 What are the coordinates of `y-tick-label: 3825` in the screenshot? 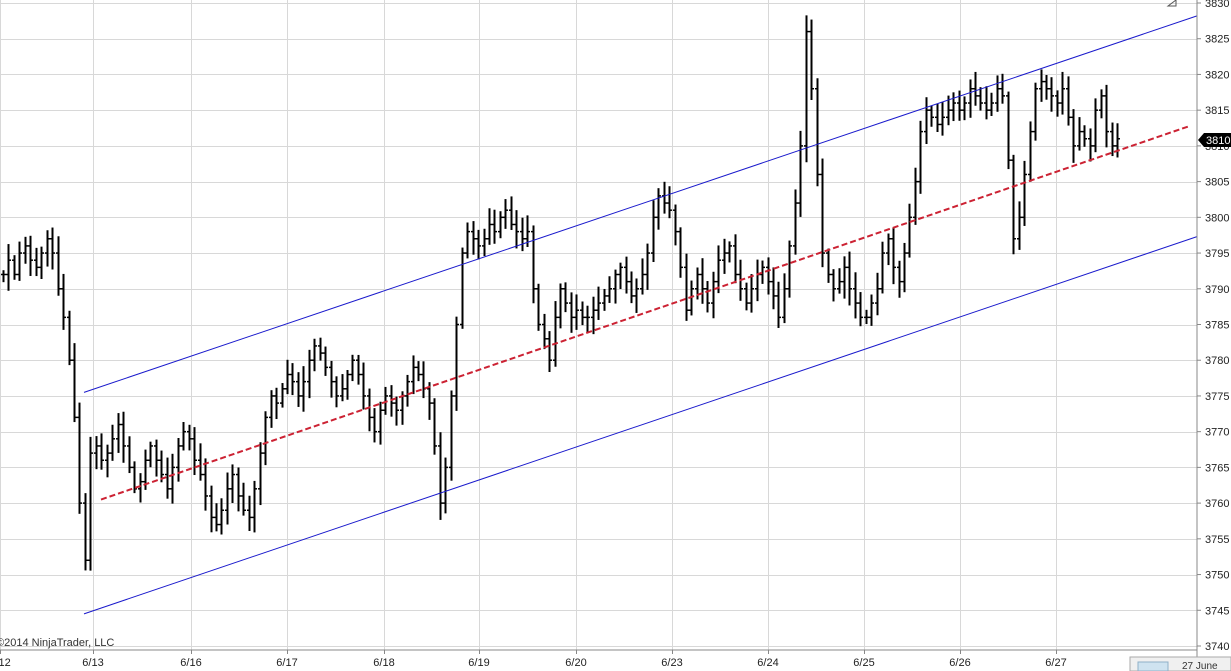 It's located at (1217, 40).